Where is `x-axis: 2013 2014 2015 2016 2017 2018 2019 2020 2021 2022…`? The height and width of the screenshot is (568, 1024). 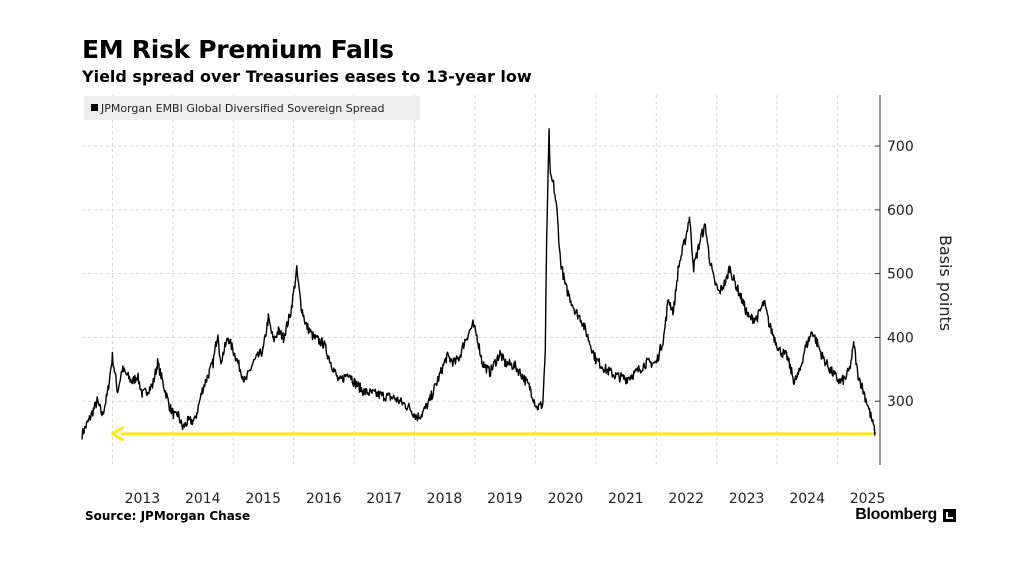 x-axis: 2013 2014 2015 2016 2017 2018 2019 2020 2021 2022… is located at coordinates (505, 499).